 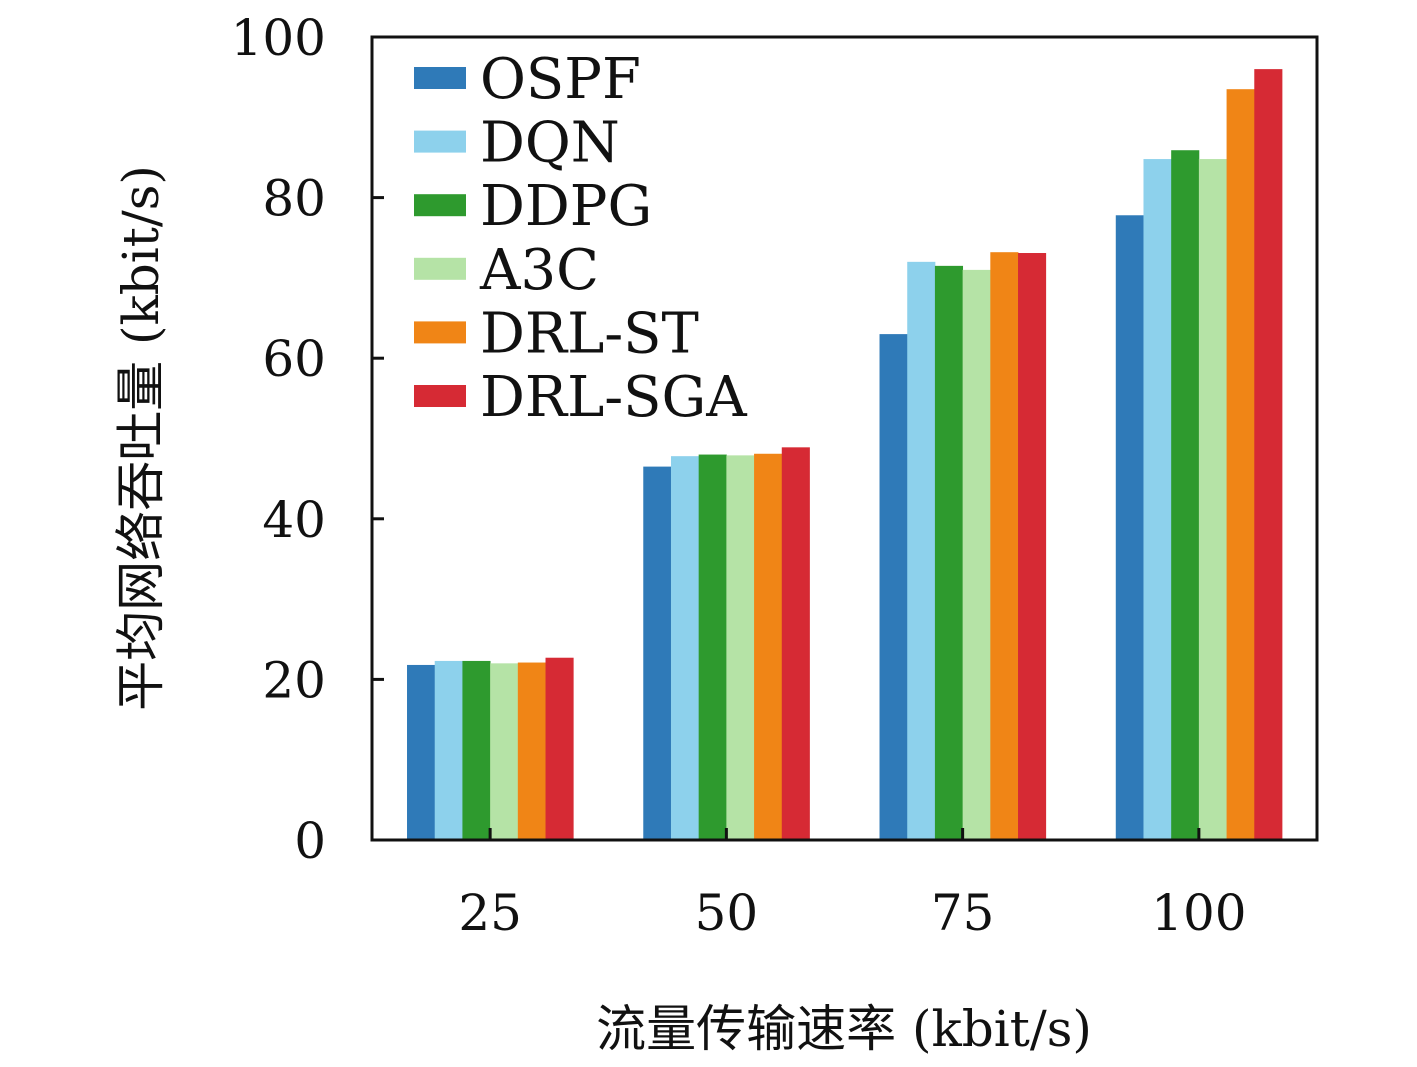 What do you see at coordinates (539, 270) in the screenshot?
I see `legend-label-a3c: A3C` at bounding box center [539, 270].